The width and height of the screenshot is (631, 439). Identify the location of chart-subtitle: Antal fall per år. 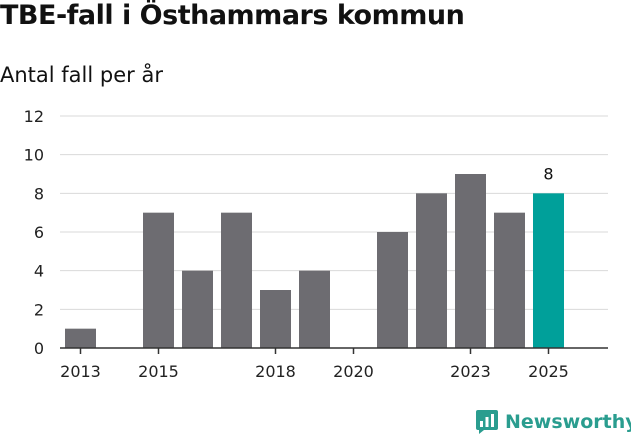
(81, 75).